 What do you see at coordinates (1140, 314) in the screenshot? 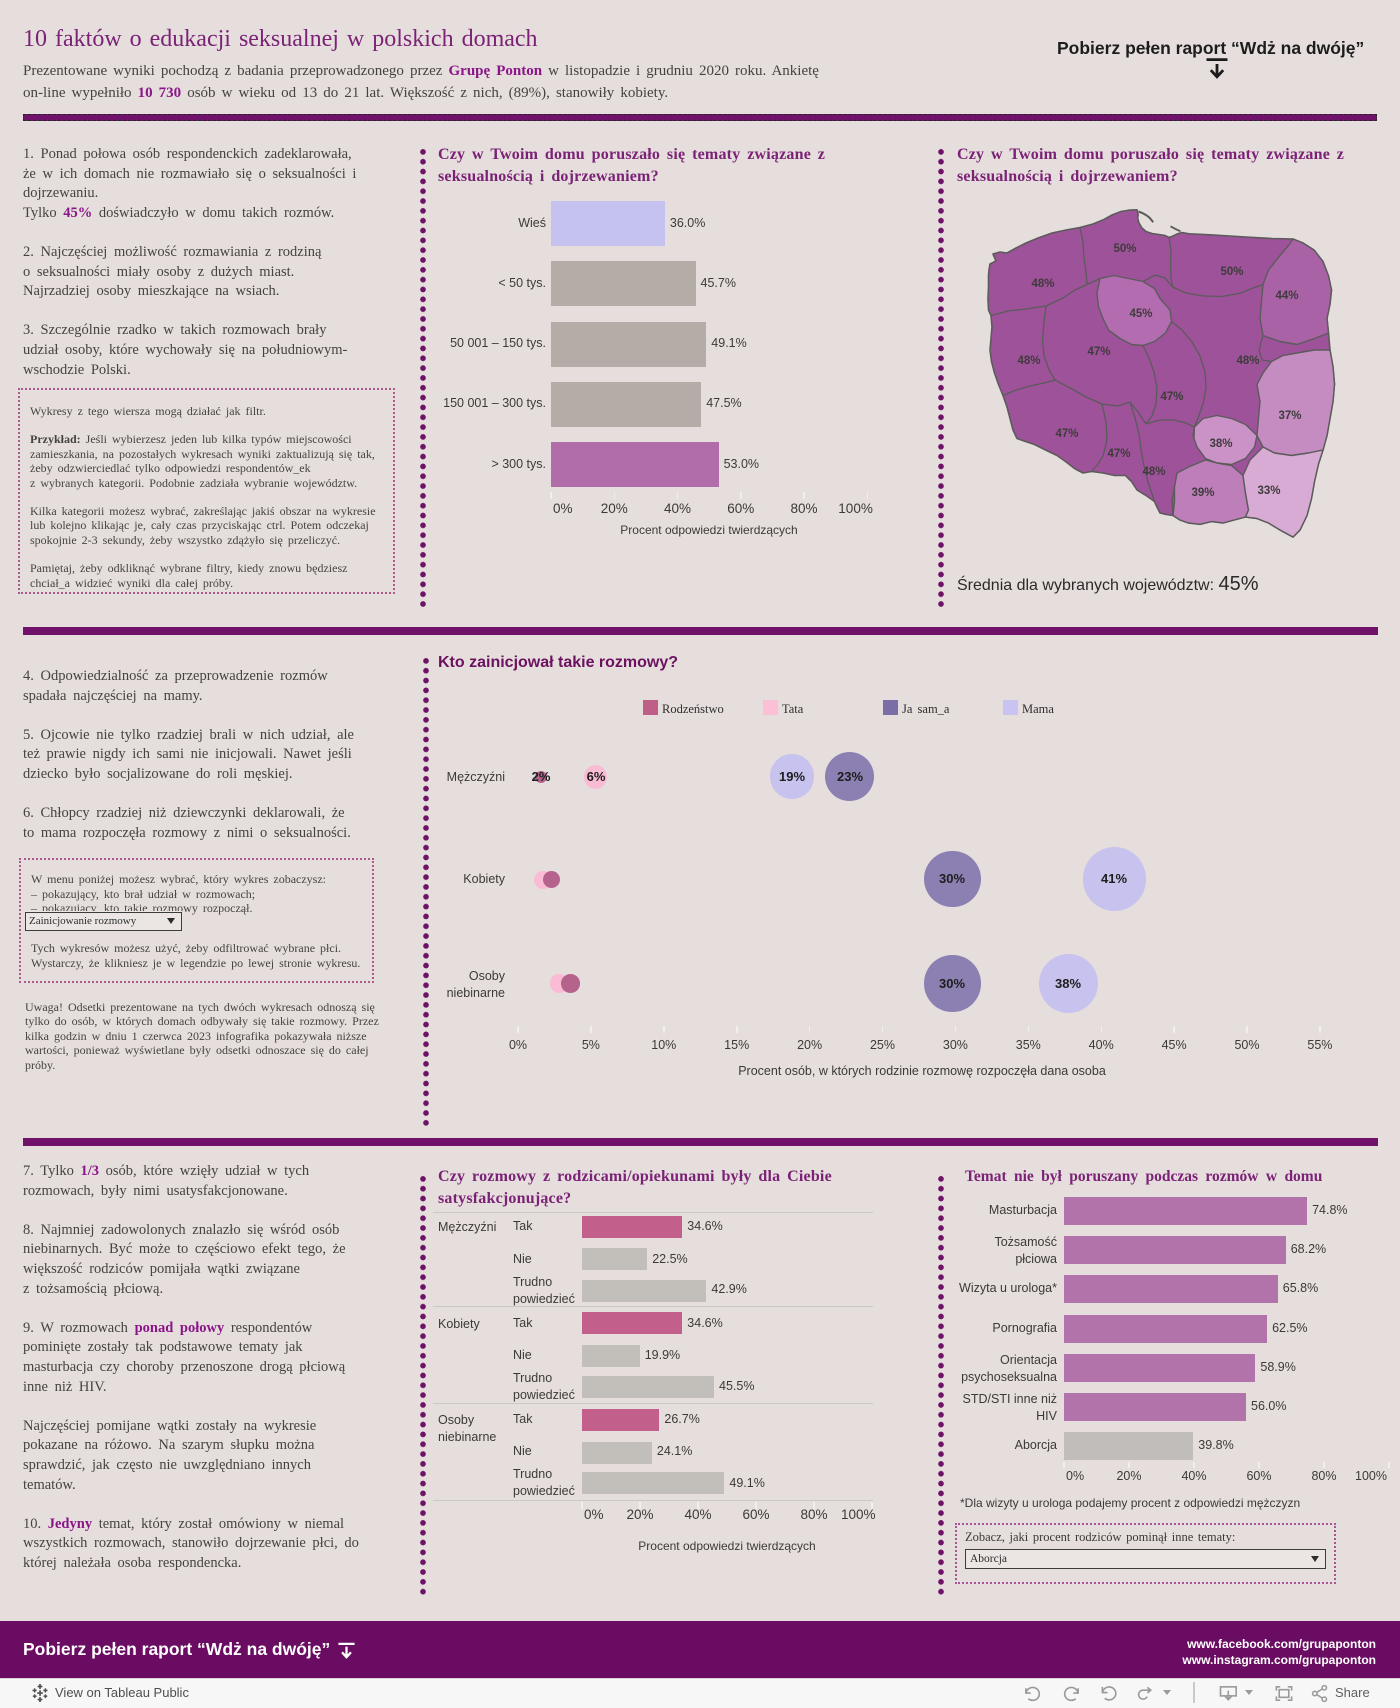
I see `svg-text: 45%` at bounding box center [1140, 314].